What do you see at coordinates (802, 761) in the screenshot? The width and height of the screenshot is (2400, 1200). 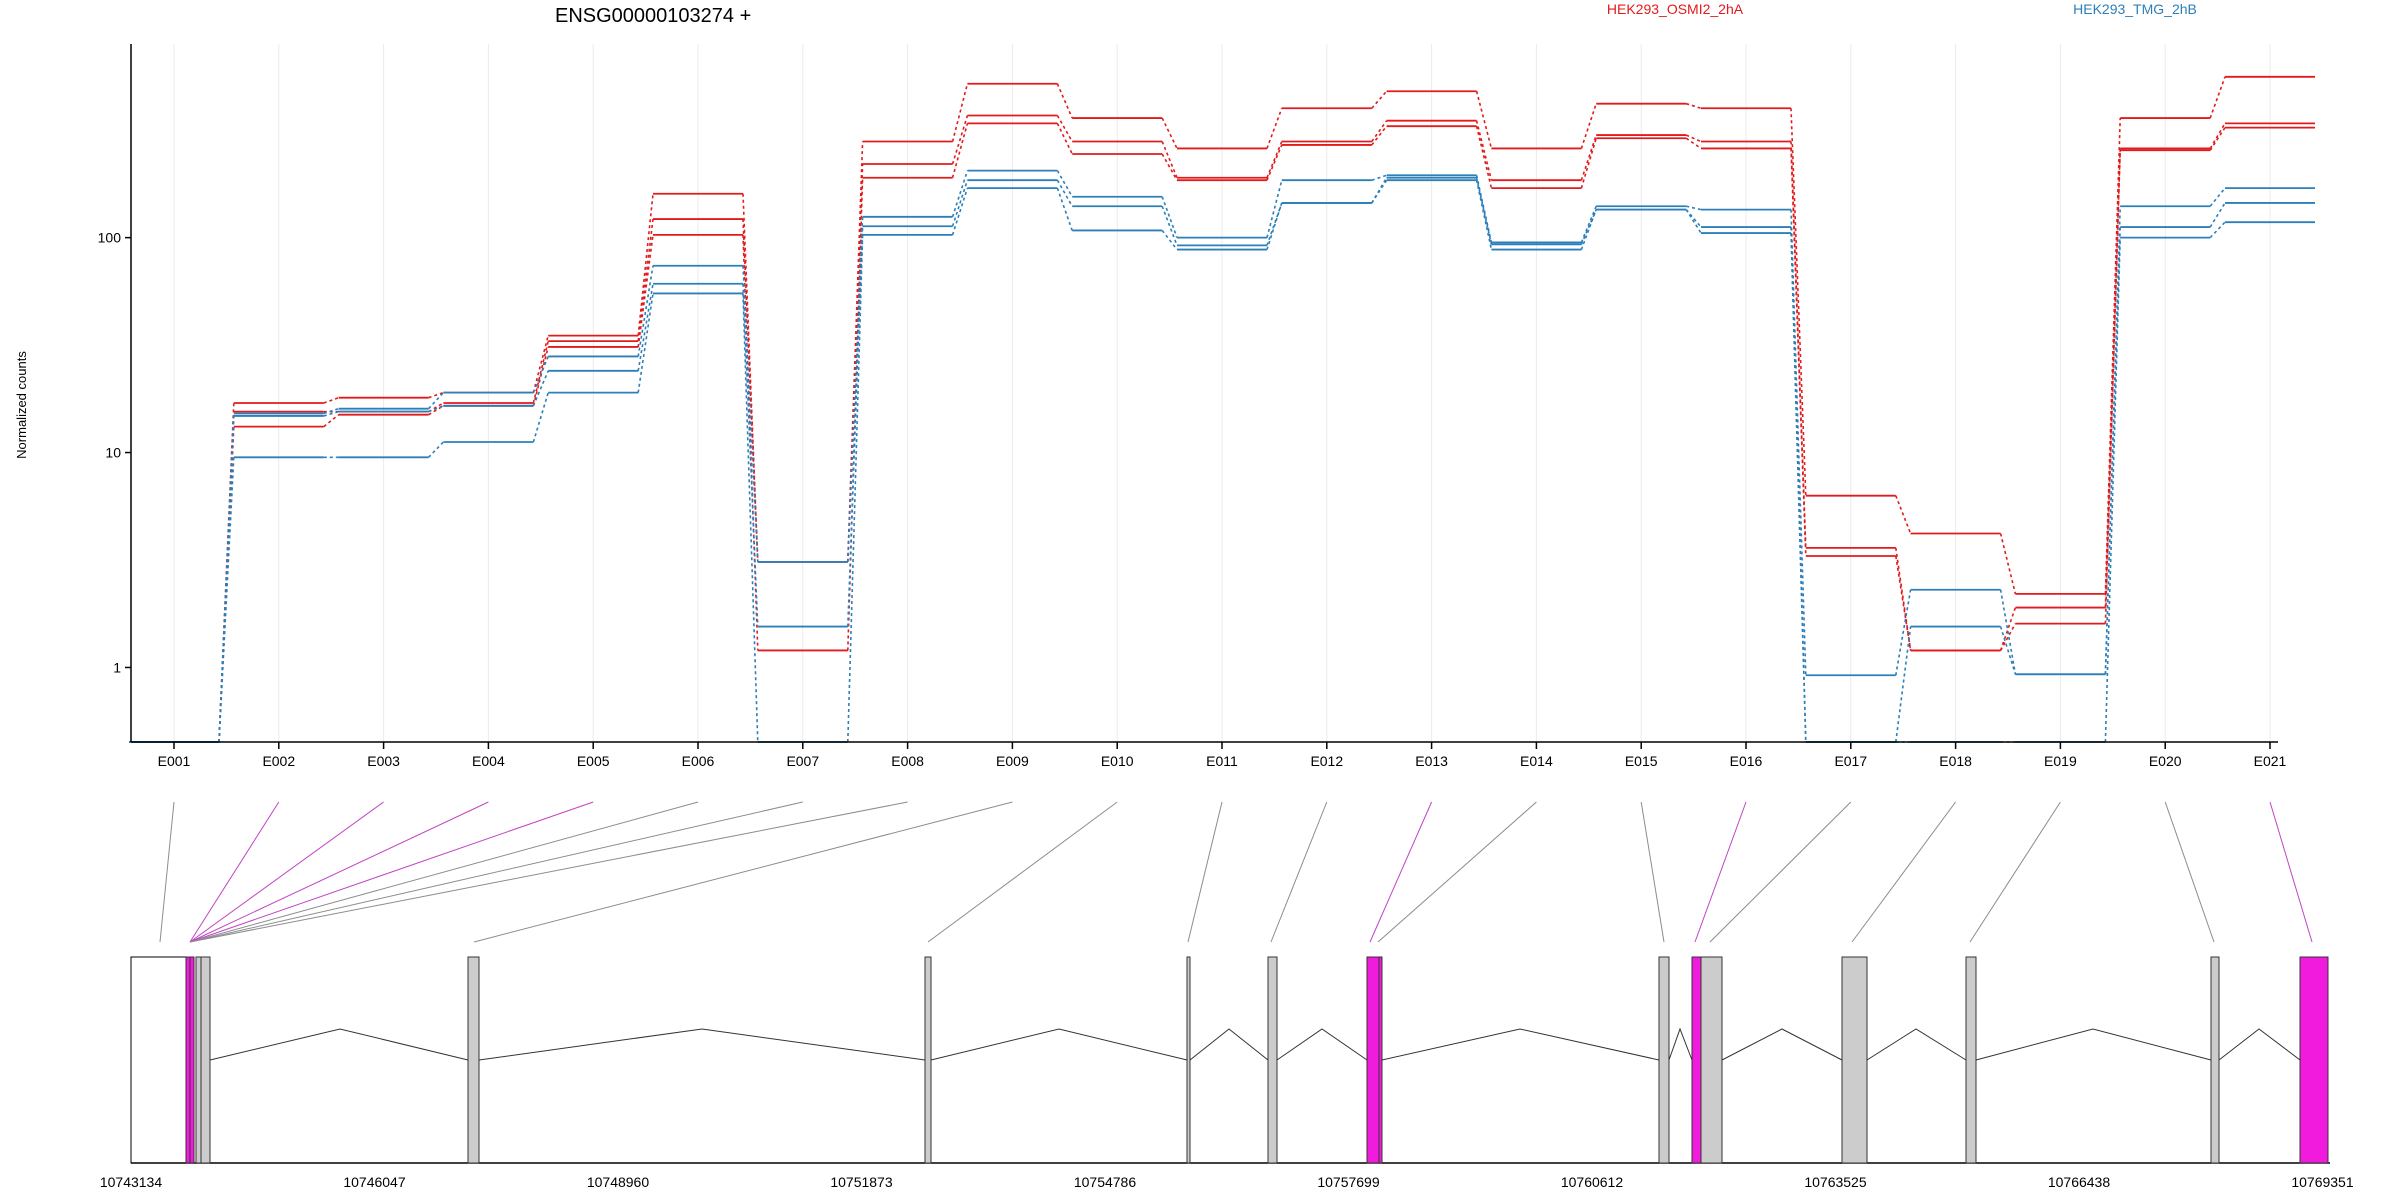 I see `x-tick-label: E007` at bounding box center [802, 761].